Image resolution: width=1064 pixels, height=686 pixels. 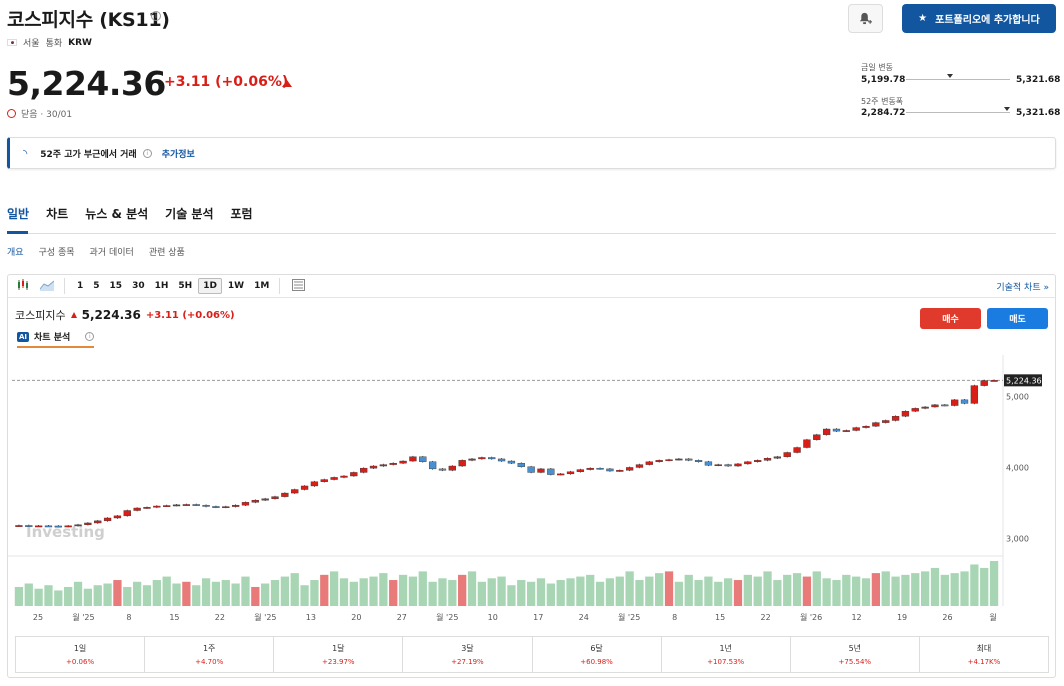 What do you see at coordinates (47, 286) in the screenshot?
I see `area-chart-icon` at bounding box center [47, 286].